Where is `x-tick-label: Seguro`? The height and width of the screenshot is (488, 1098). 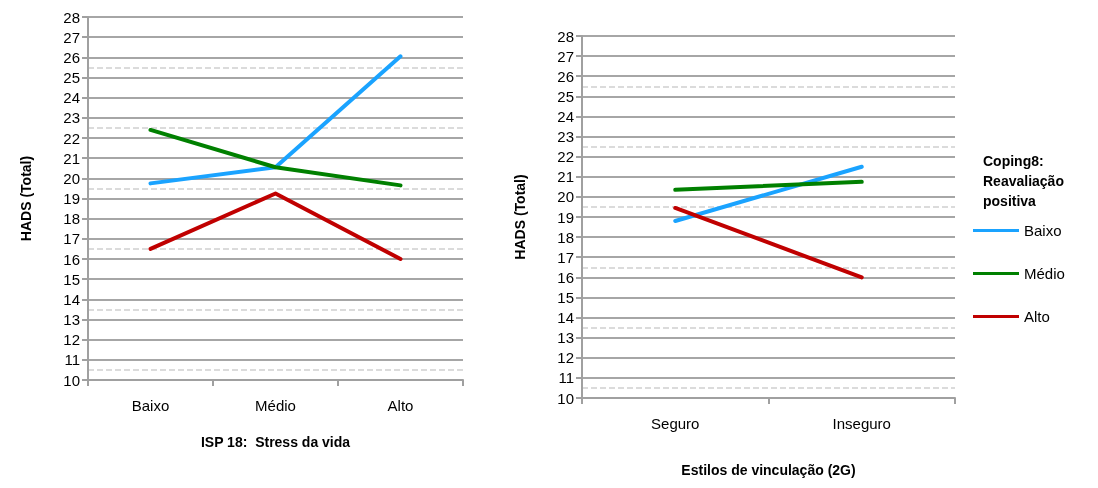
x-tick-label: Seguro is located at coordinates (675, 423).